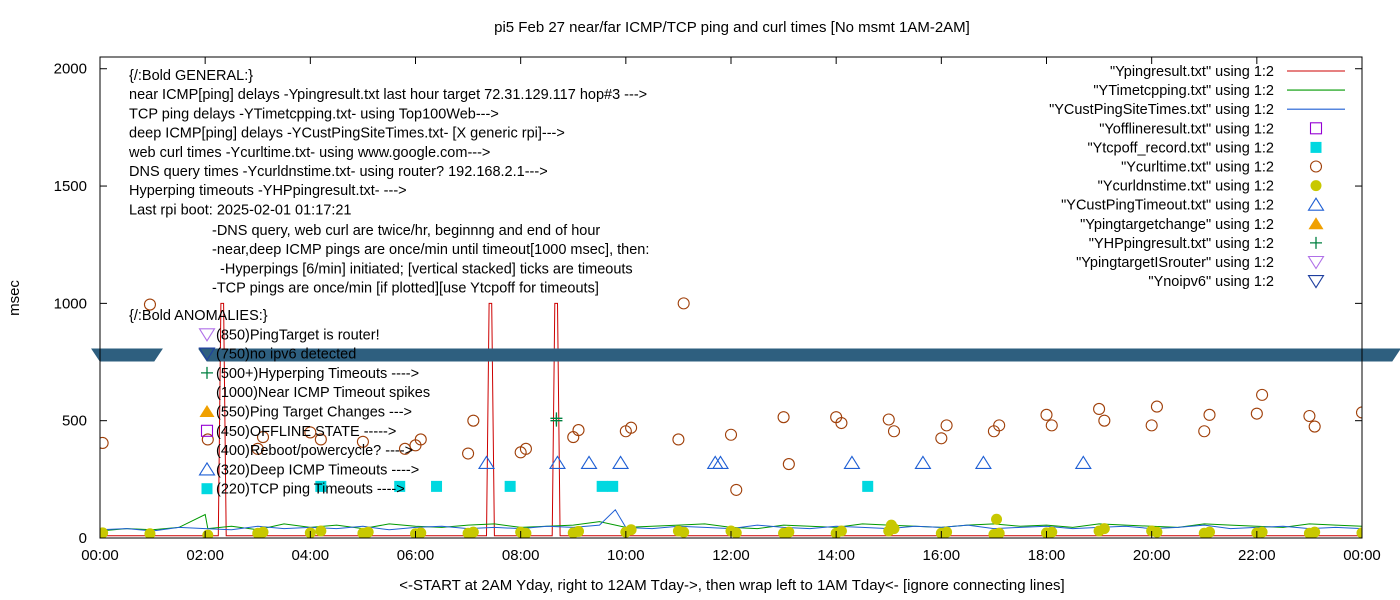  What do you see at coordinates (1161, 110) in the screenshot?
I see `legend-label: "YCustPingSiteTimes.txt" using 1:2` at bounding box center [1161, 110].